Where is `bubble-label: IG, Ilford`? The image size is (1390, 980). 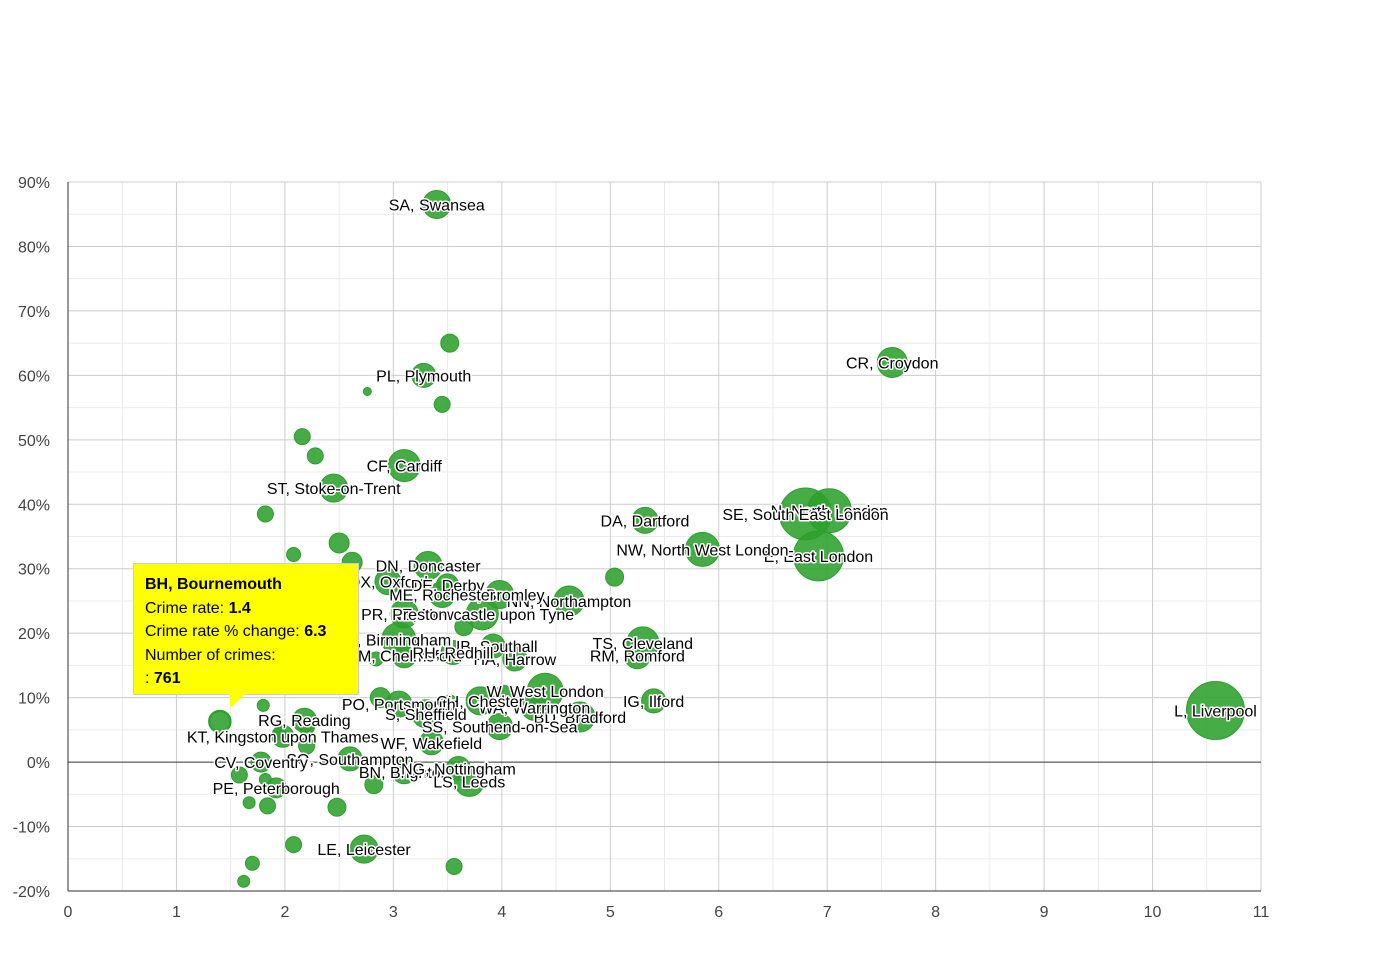
bubble-label: IG, Ilford is located at coordinates (653, 702).